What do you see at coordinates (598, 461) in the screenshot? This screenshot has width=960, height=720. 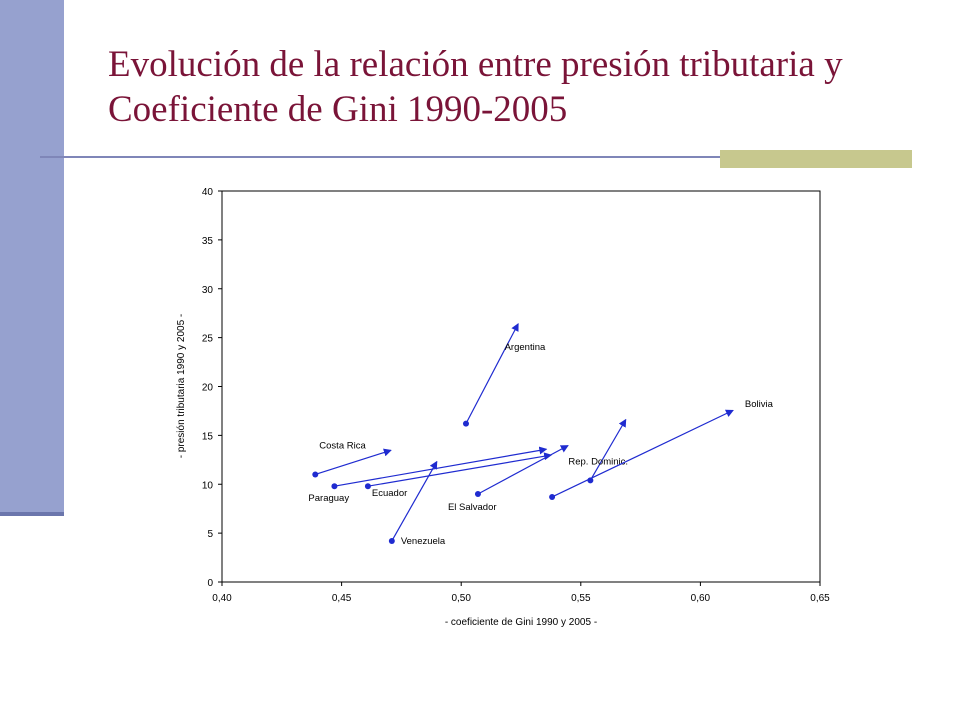 I see `country-label: Rep. Dominic.` at bounding box center [598, 461].